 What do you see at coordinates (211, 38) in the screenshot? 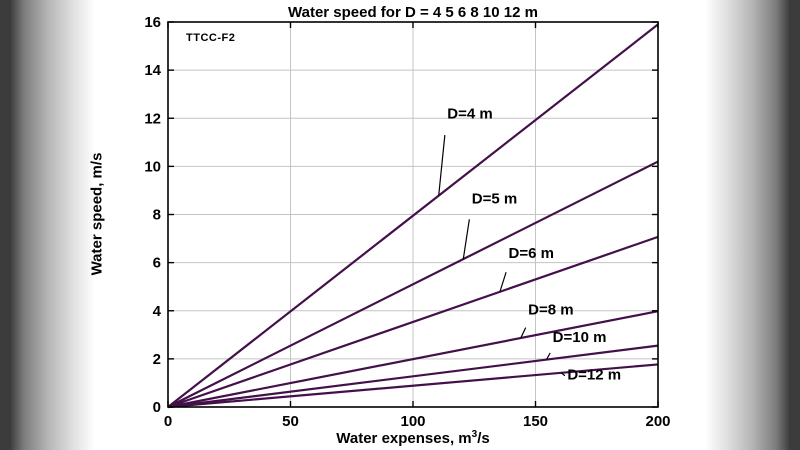
I see `watermark-label: TTCC-F2` at bounding box center [211, 38].